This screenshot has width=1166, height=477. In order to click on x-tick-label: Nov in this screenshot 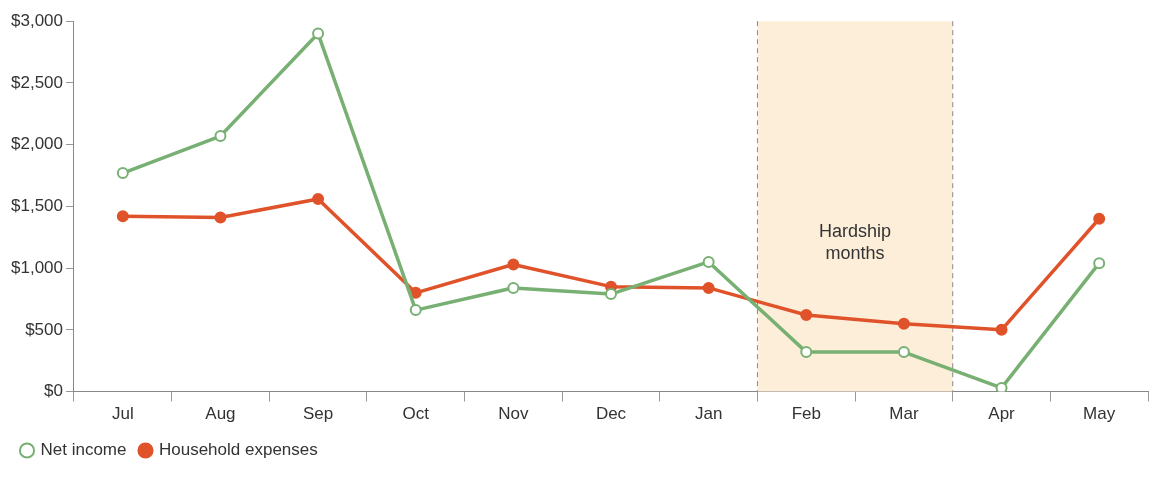, I will do `click(513, 414)`.